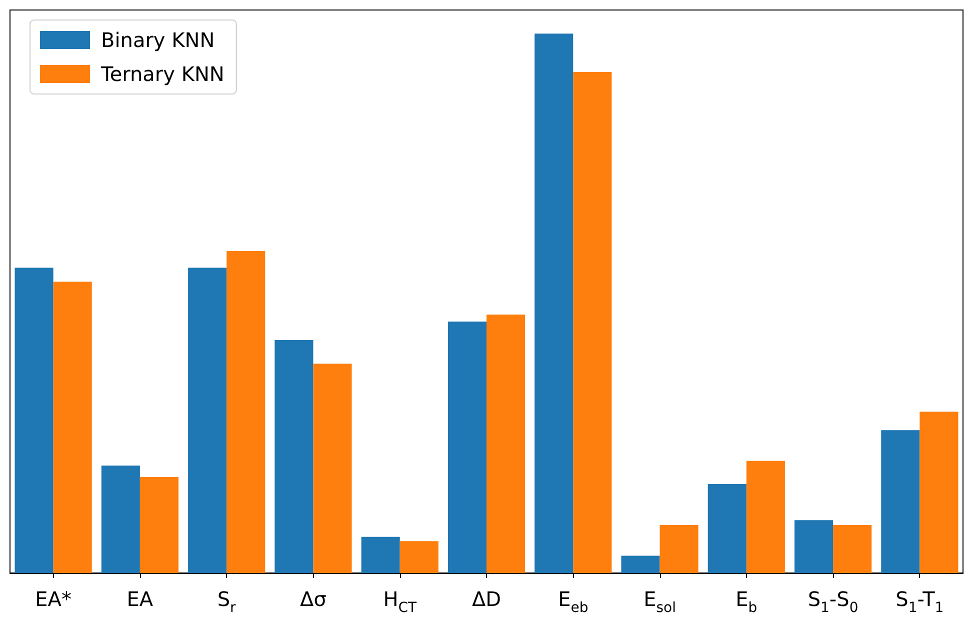 Image resolution: width=966 pixels, height=617 pixels. Describe the element at coordinates (162, 74) in the screenshot. I see `legend-label: Ternary KNN` at that location.